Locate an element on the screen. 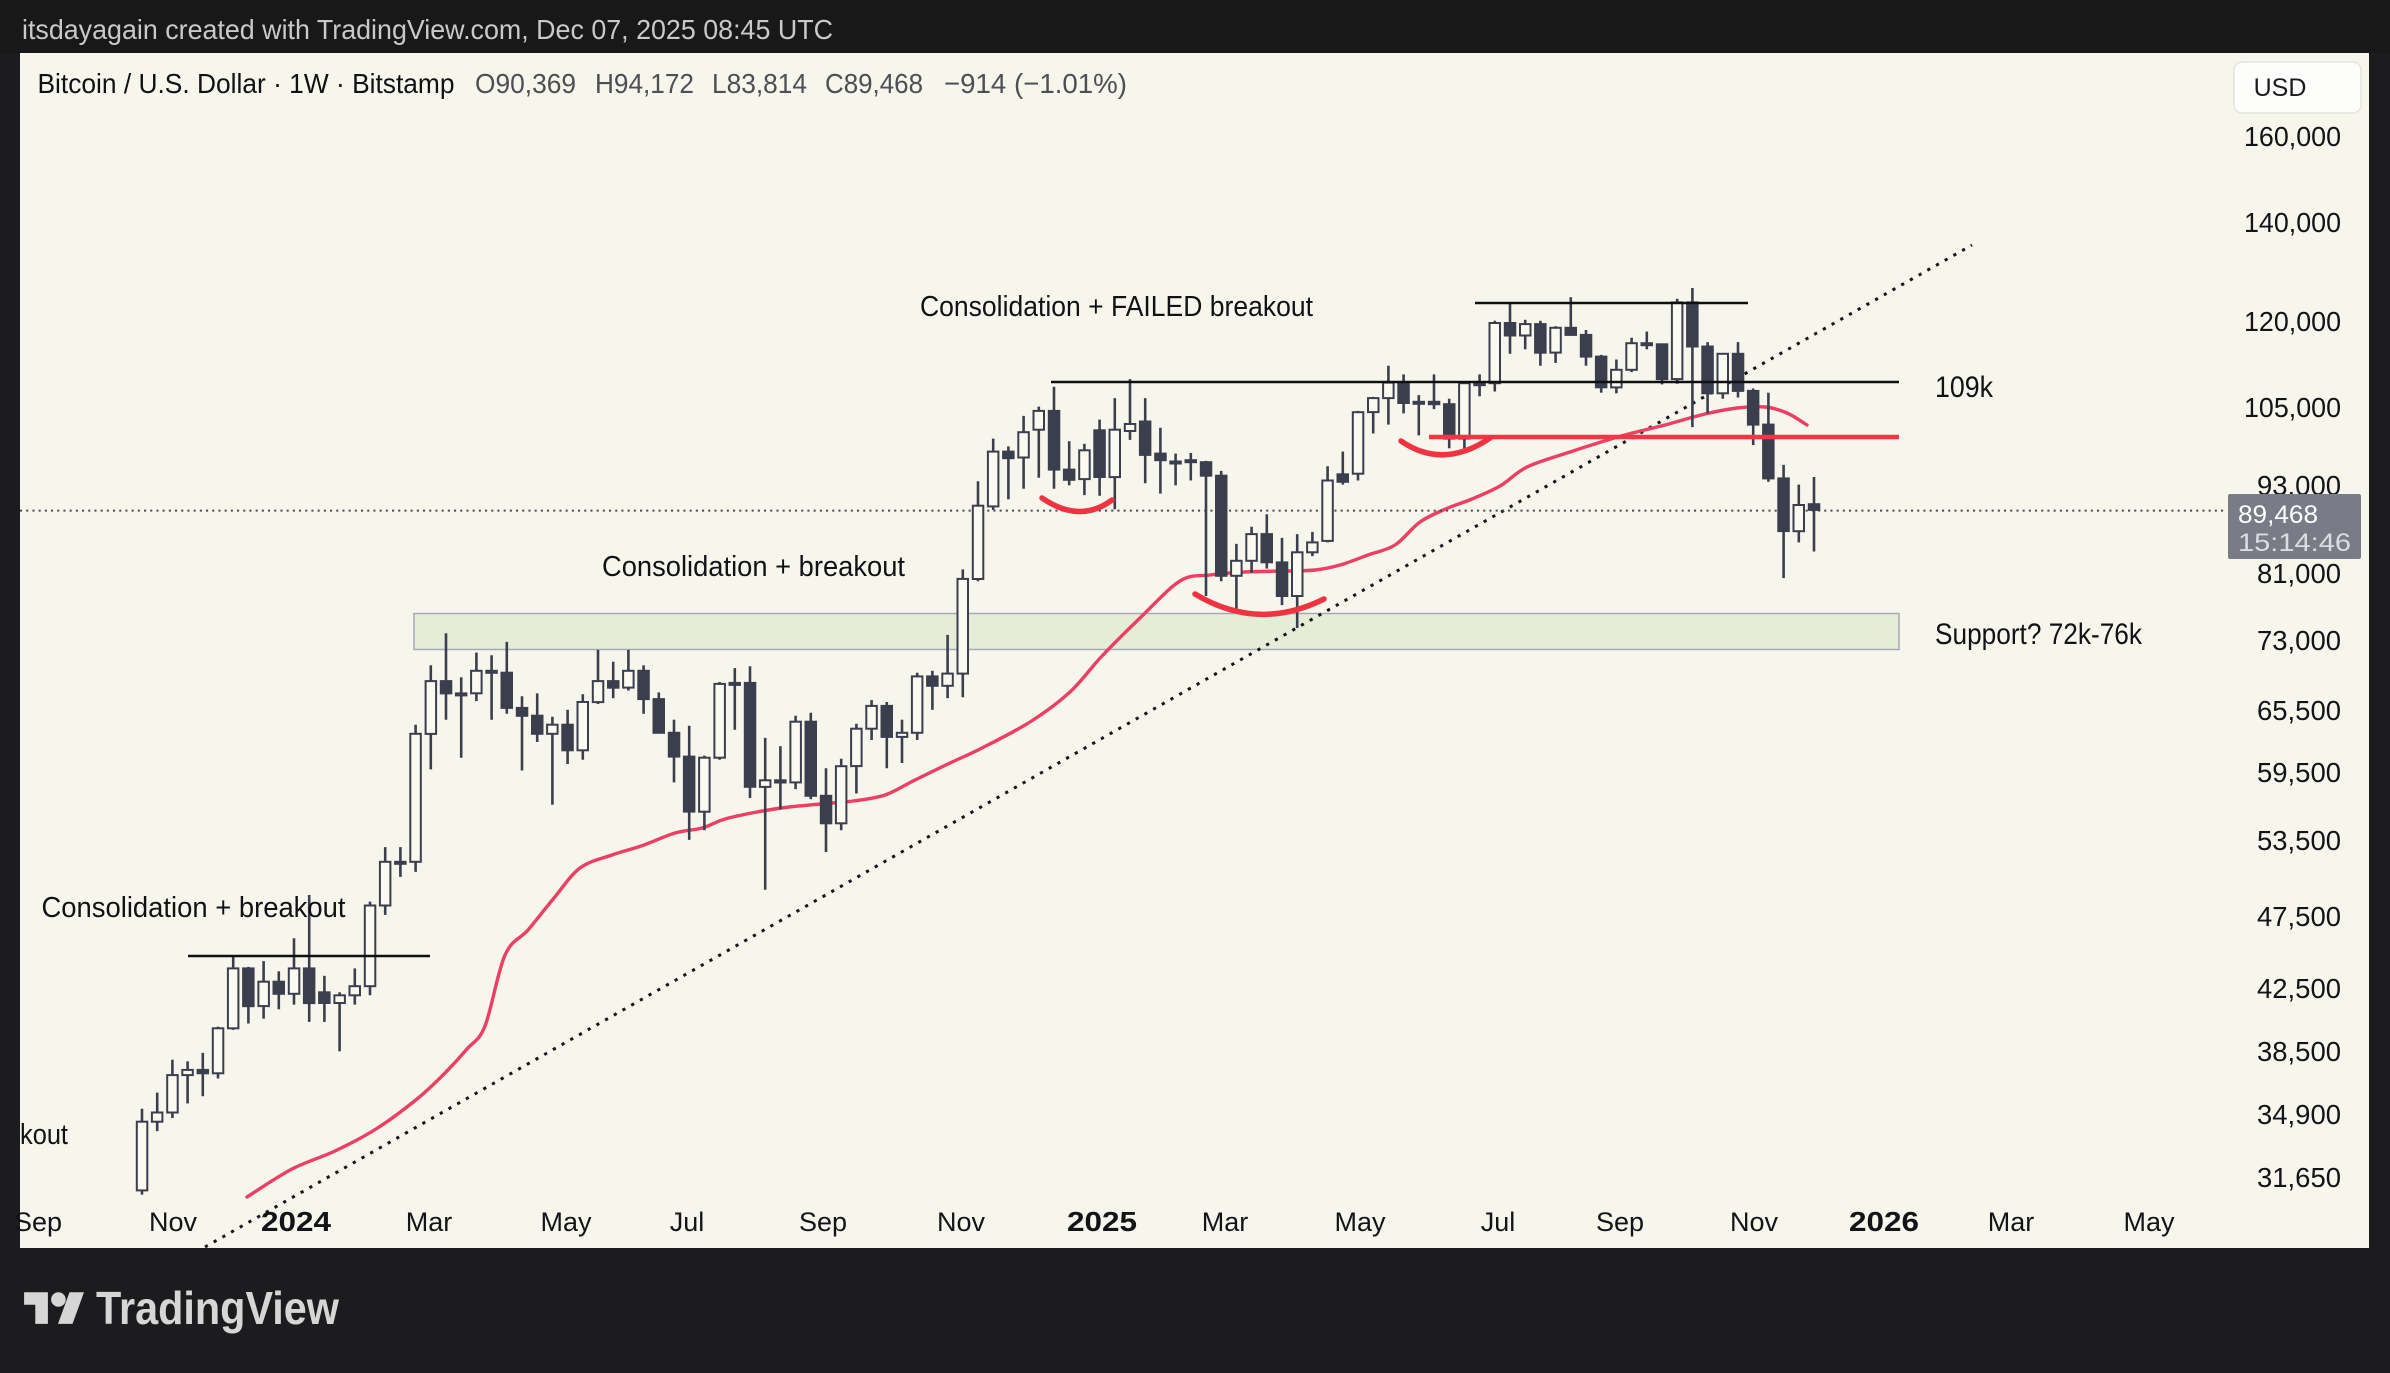  svg-text:Consolidation + FAILED breakou: Consolidation + FAILED breakout is located at coordinates (1116, 307).